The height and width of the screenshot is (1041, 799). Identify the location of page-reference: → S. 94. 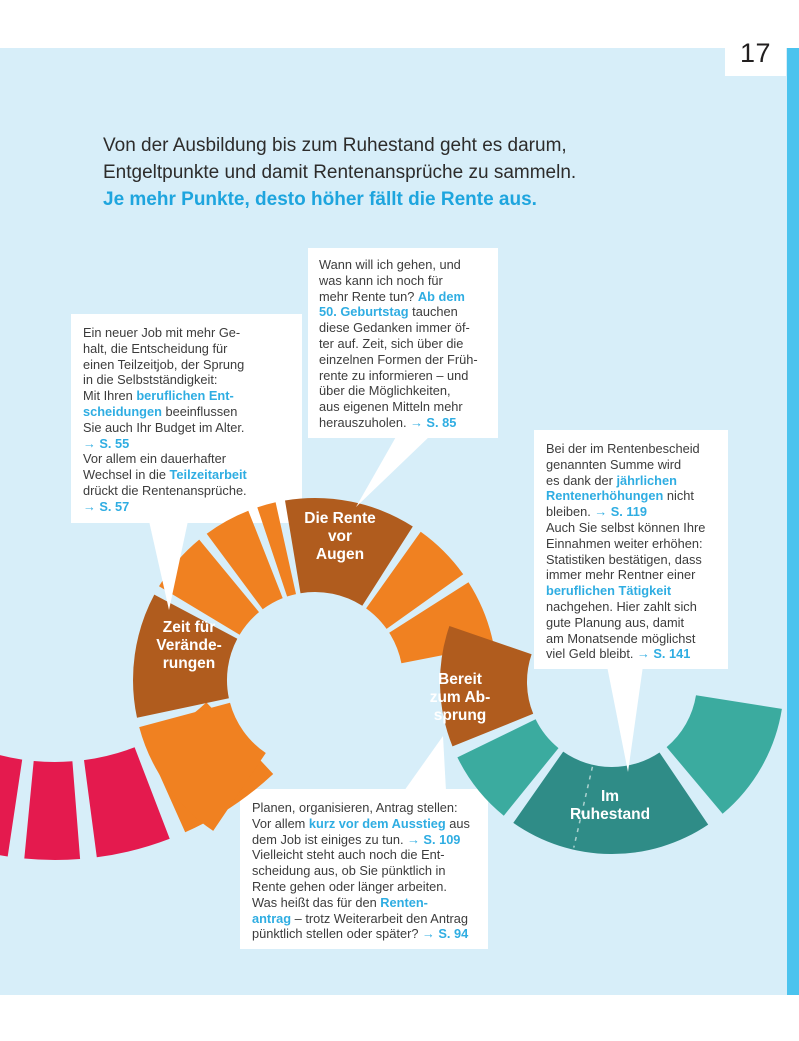
(445, 934).